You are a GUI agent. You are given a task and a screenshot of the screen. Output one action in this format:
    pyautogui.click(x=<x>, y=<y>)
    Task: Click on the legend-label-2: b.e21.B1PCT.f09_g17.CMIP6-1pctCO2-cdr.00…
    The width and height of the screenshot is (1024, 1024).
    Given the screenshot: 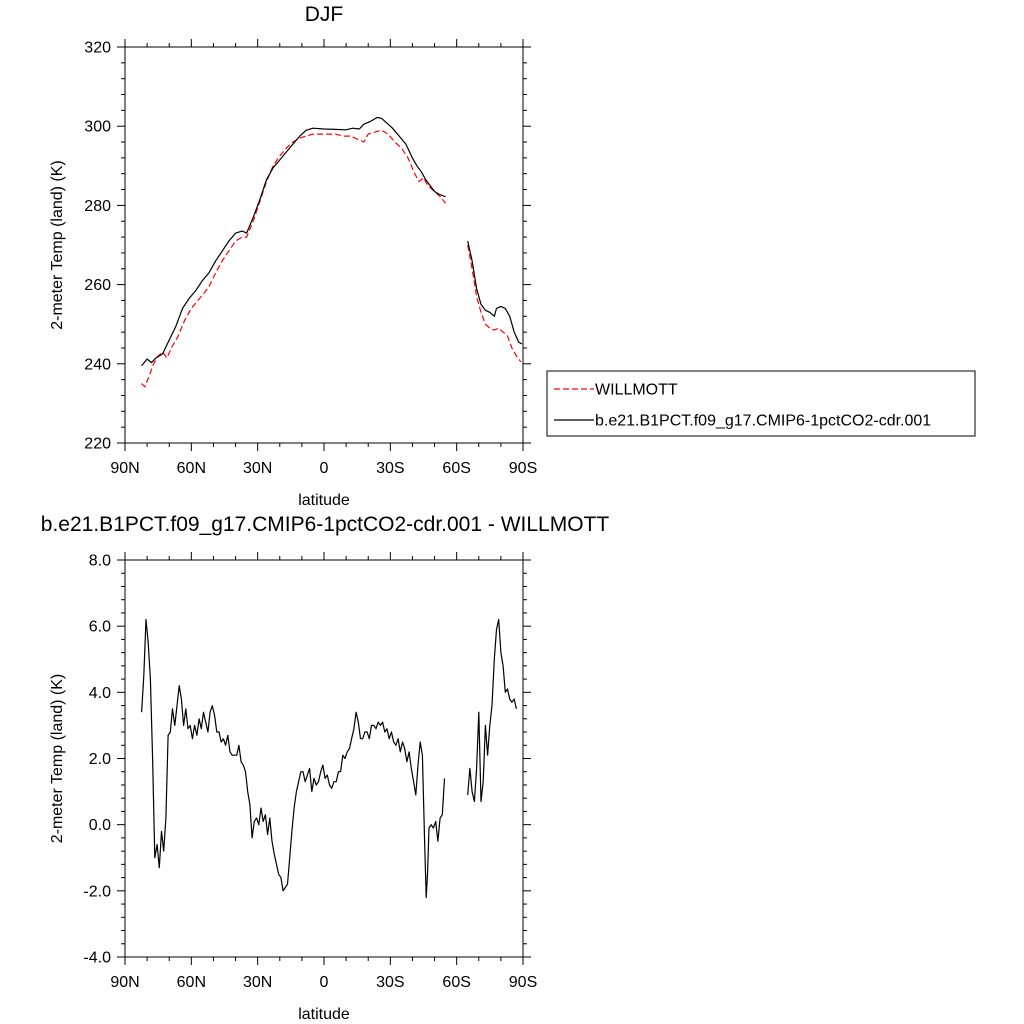 What is the action you would take?
    pyautogui.click(x=763, y=421)
    